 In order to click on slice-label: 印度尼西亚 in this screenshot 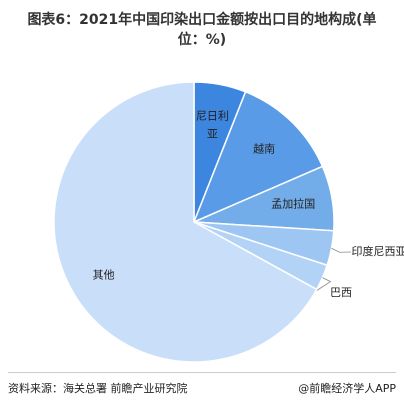, I will do `click(378, 251)`.